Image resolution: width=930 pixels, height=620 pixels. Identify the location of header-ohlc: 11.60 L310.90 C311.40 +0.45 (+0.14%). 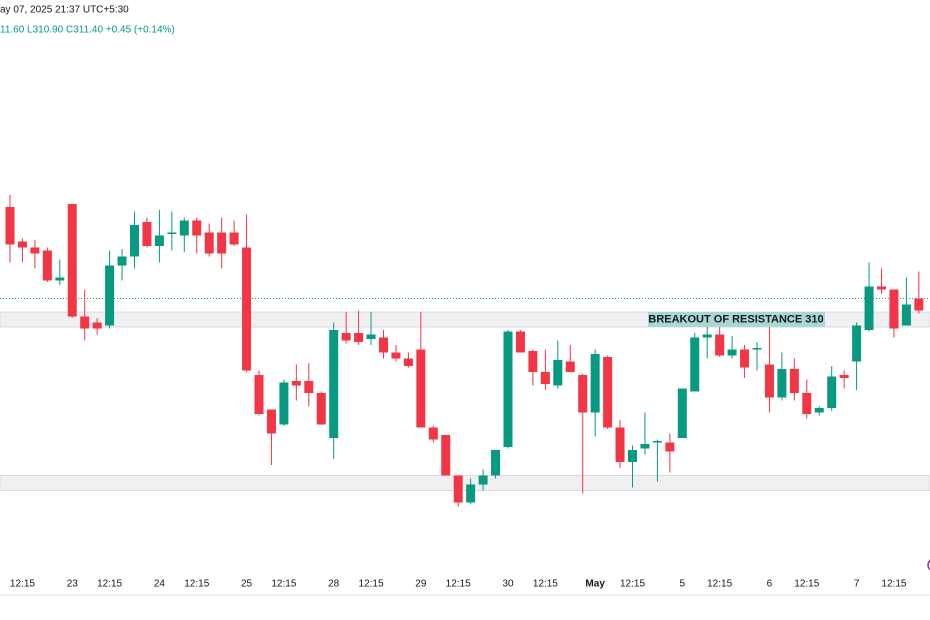
(87, 30).